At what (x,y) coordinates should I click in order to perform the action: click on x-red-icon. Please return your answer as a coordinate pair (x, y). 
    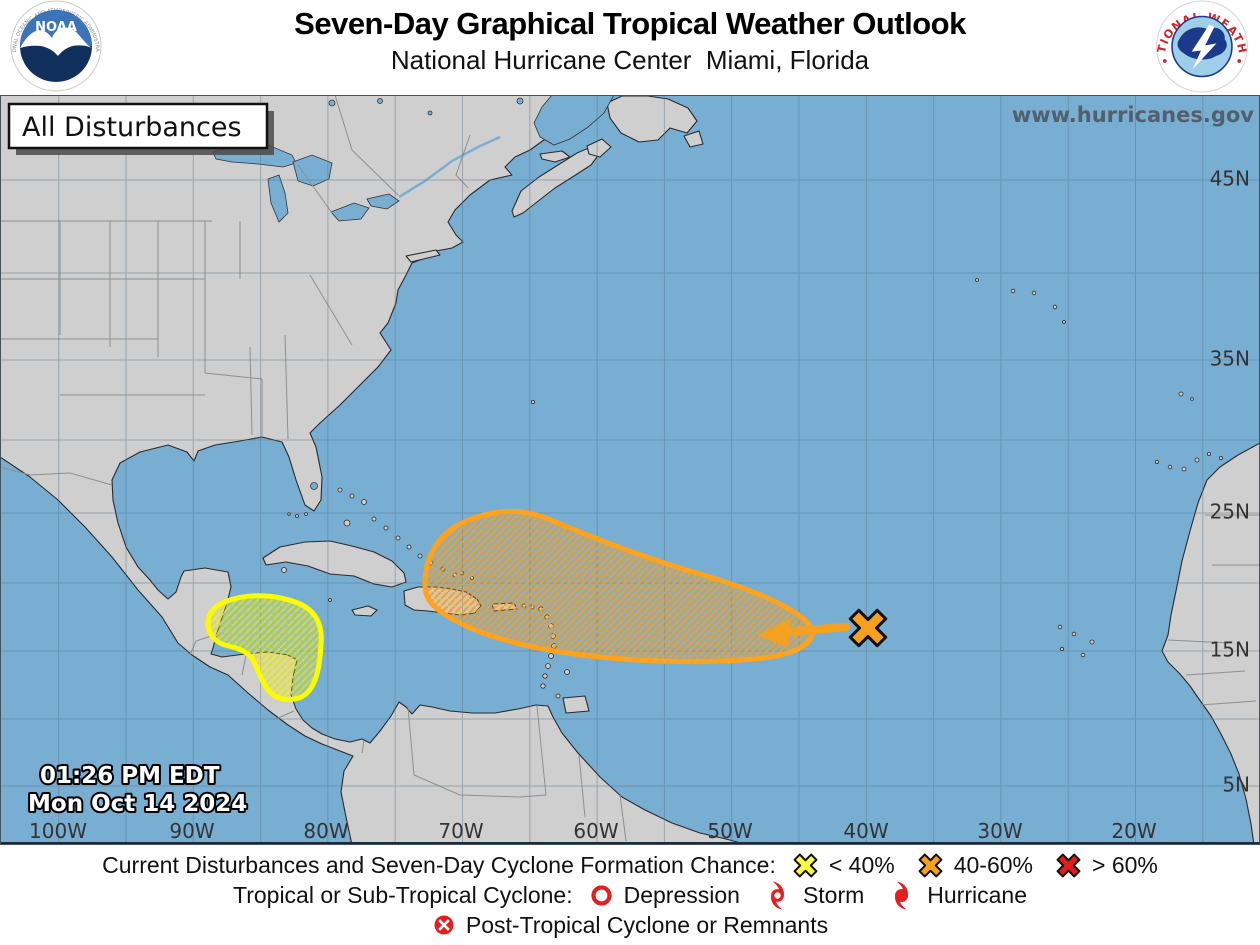
    Looking at the image, I should click on (1068, 865).